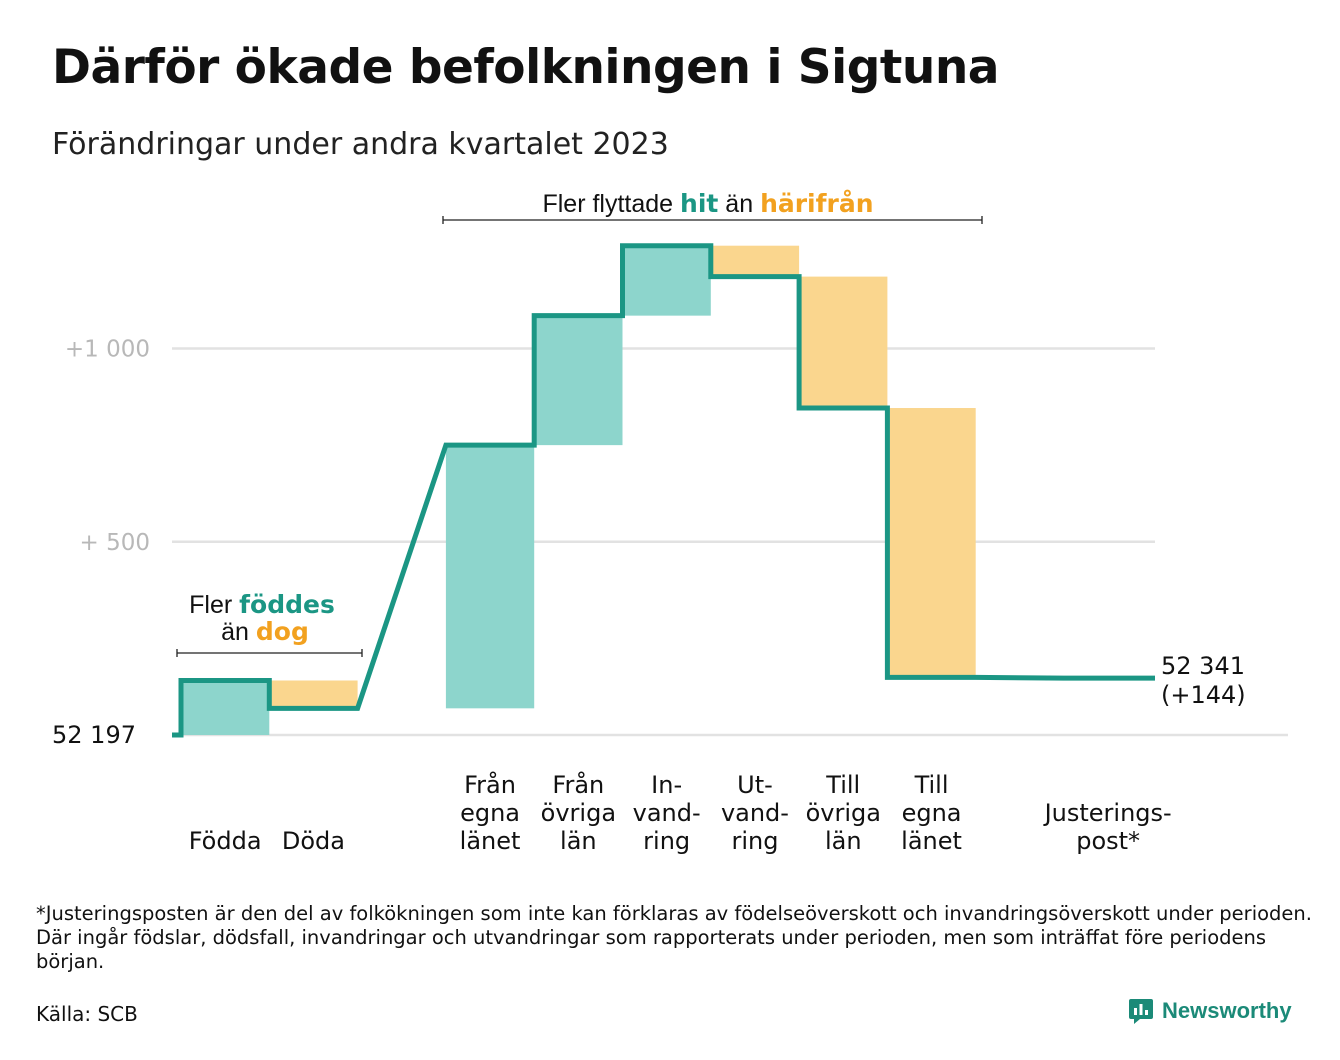 The height and width of the screenshot is (1060, 1340). I want to click on newsworthy-icon, so click(1141, 1011).